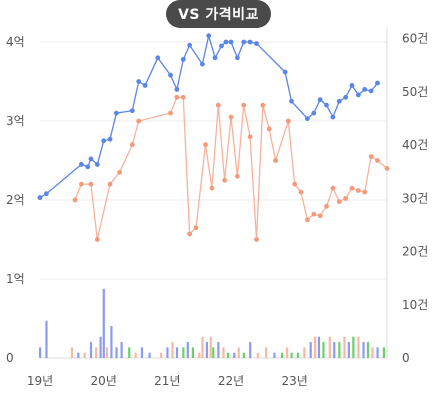  What do you see at coordinates (10, 358) in the screenshot?
I see `y-left-tick-label: 0` at bounding box center [10, 358].